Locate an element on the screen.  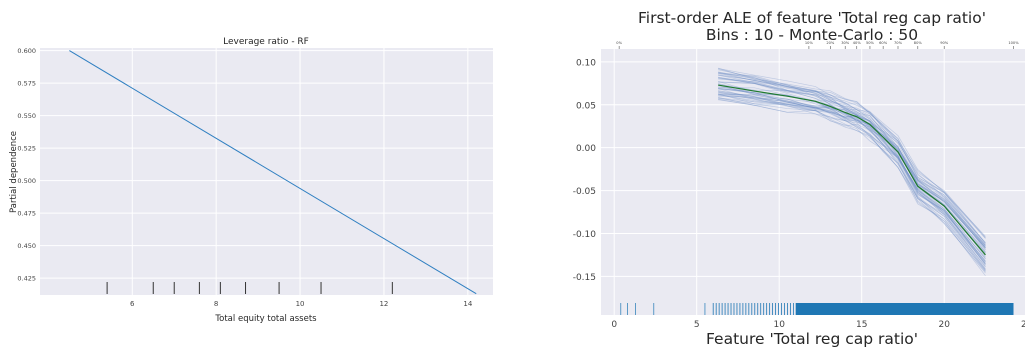
ale-quantile-label: 20% is located at coordinates (830, 43).